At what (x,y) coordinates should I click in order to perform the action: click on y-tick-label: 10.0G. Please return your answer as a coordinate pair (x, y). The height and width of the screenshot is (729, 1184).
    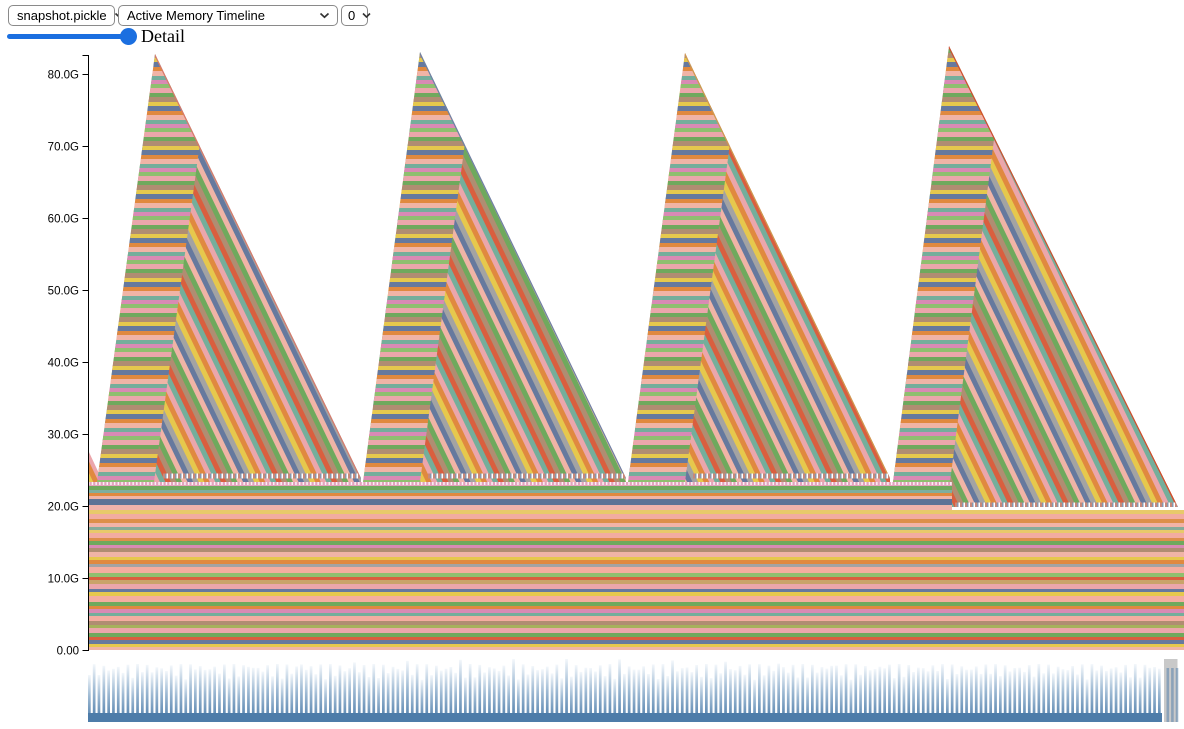
    Looking at the image, I should click on (63, 580).